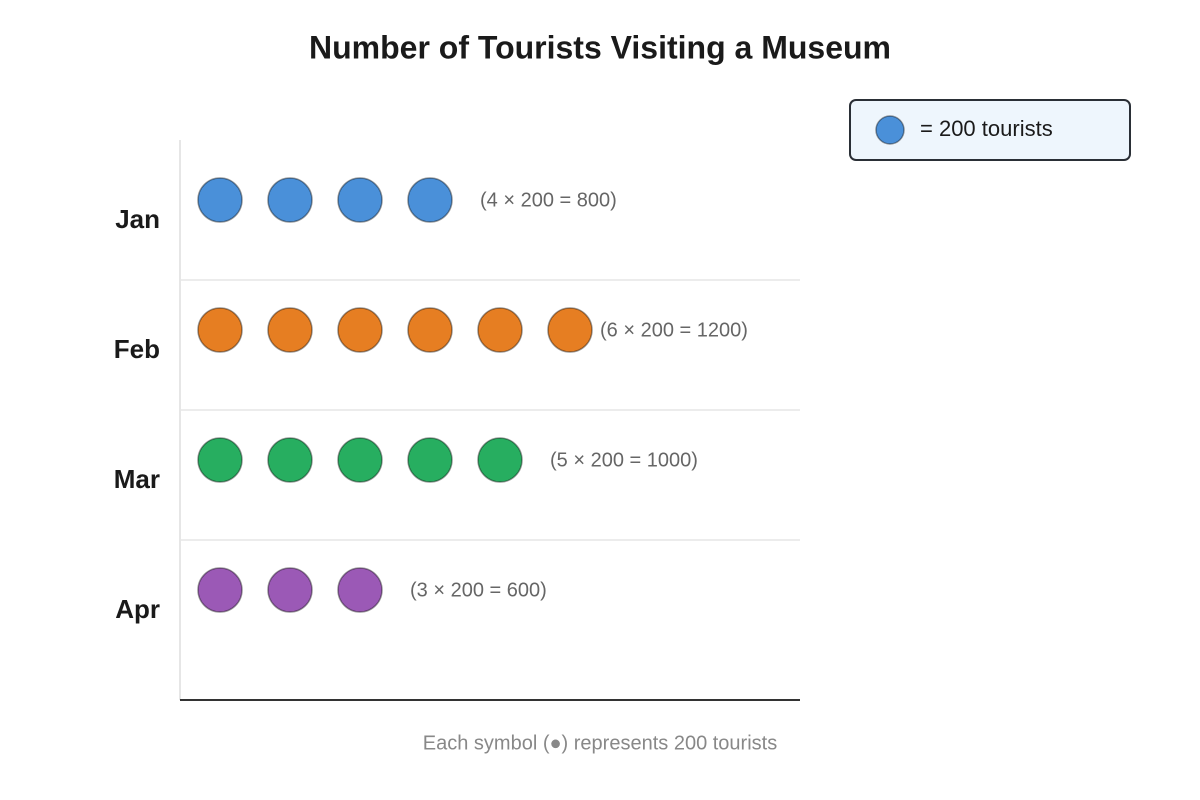 Image resolution: width=1200 pixels, height=800 pixels. Describe the element at coordinates (986, 128) in the screenshot. I see `legend-label: = 200 tourists` at that location.